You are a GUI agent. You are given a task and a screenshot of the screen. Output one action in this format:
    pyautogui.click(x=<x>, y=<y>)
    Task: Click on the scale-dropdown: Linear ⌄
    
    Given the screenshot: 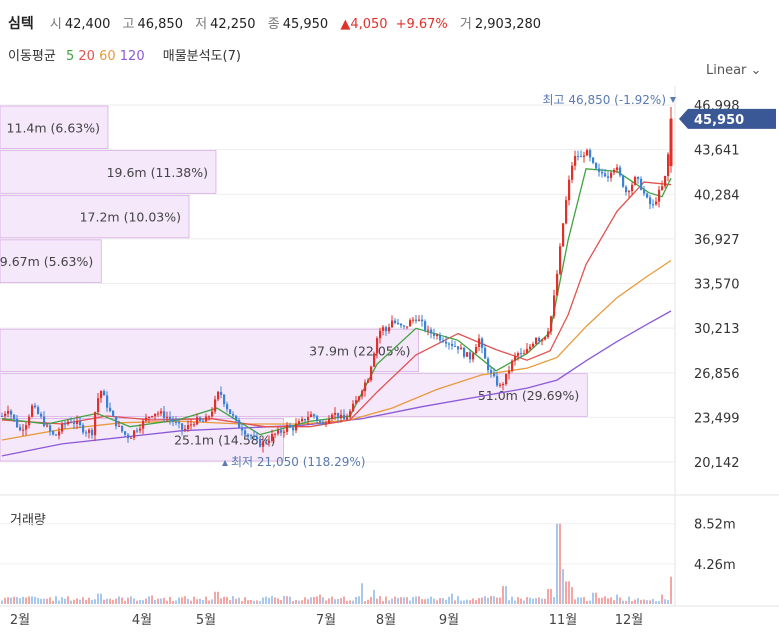 What is the action you would take?
    pyautogui.click(x=733, y=70)
    